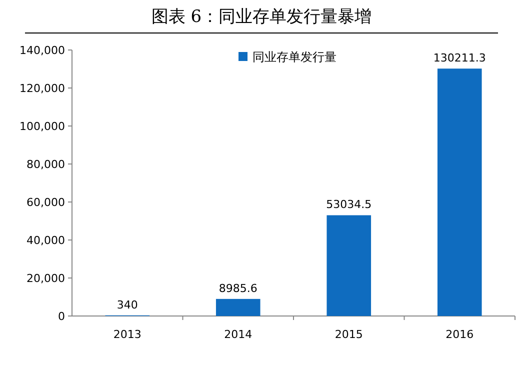 The height and width of the screenshot is (387, 523). Describe the element at coordinates (460, 334) in the screenshot. I see `x-tick-label: 2016` at that location.